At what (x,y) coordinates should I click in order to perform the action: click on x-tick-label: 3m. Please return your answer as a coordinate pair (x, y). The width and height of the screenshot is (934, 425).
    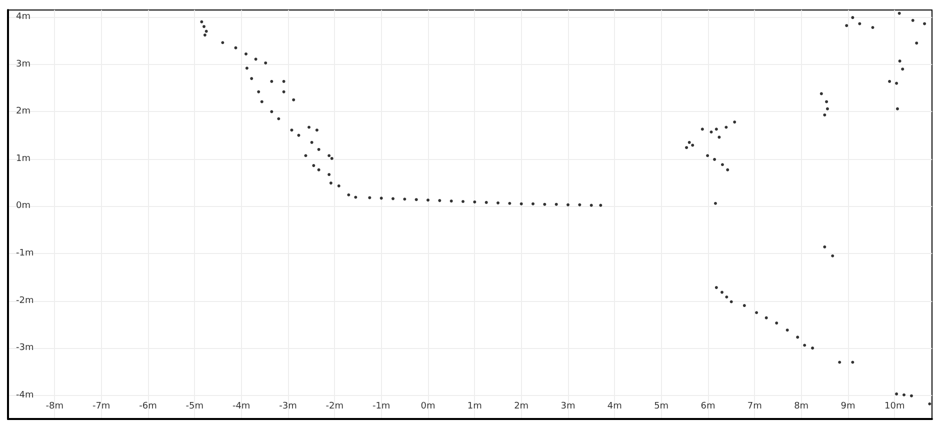
    Looking at the image, I should click on (568, 407).